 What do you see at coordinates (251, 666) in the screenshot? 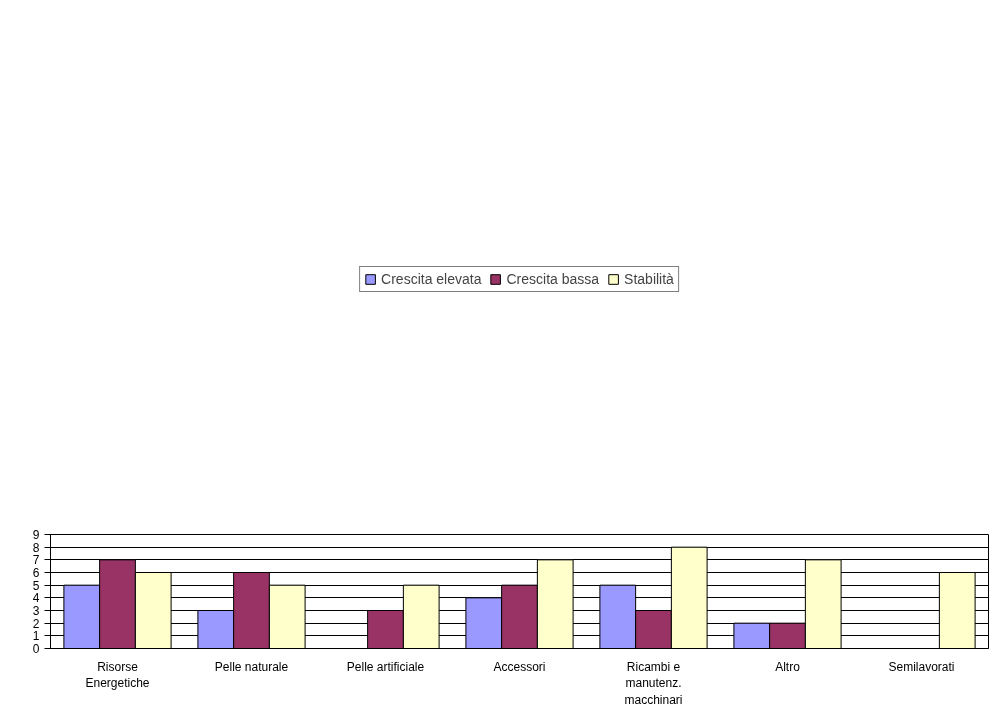
I see `x-tick-label: Pelle naturale` at bounding box center [251, 666].